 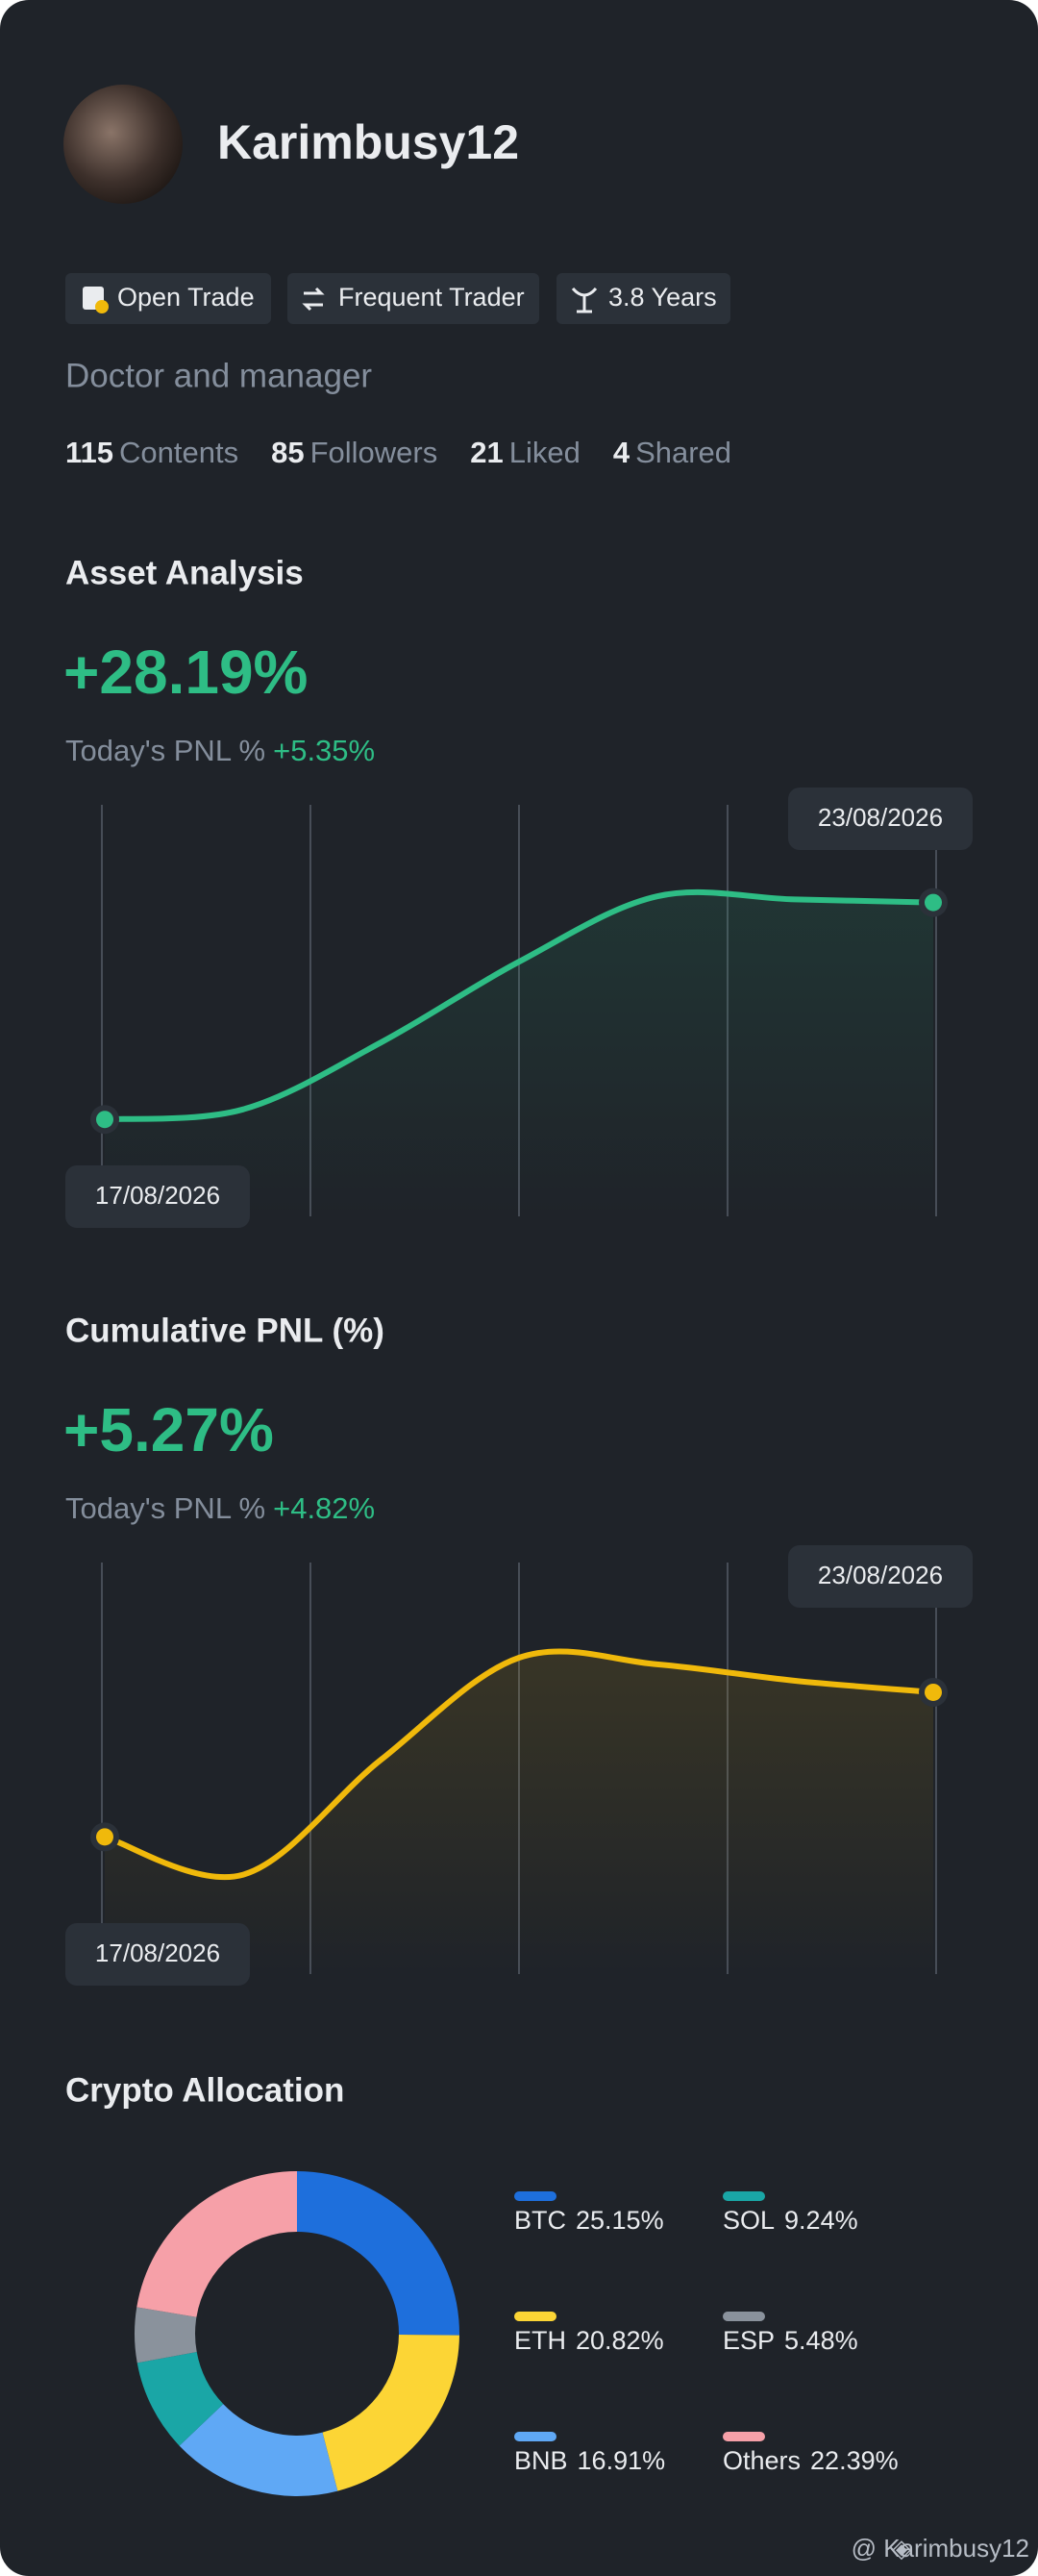 What do you see at coordinates (168, 1429) in the screenshot?
I see `headline-value: +5.27%` at bounding box center [168, 1429].